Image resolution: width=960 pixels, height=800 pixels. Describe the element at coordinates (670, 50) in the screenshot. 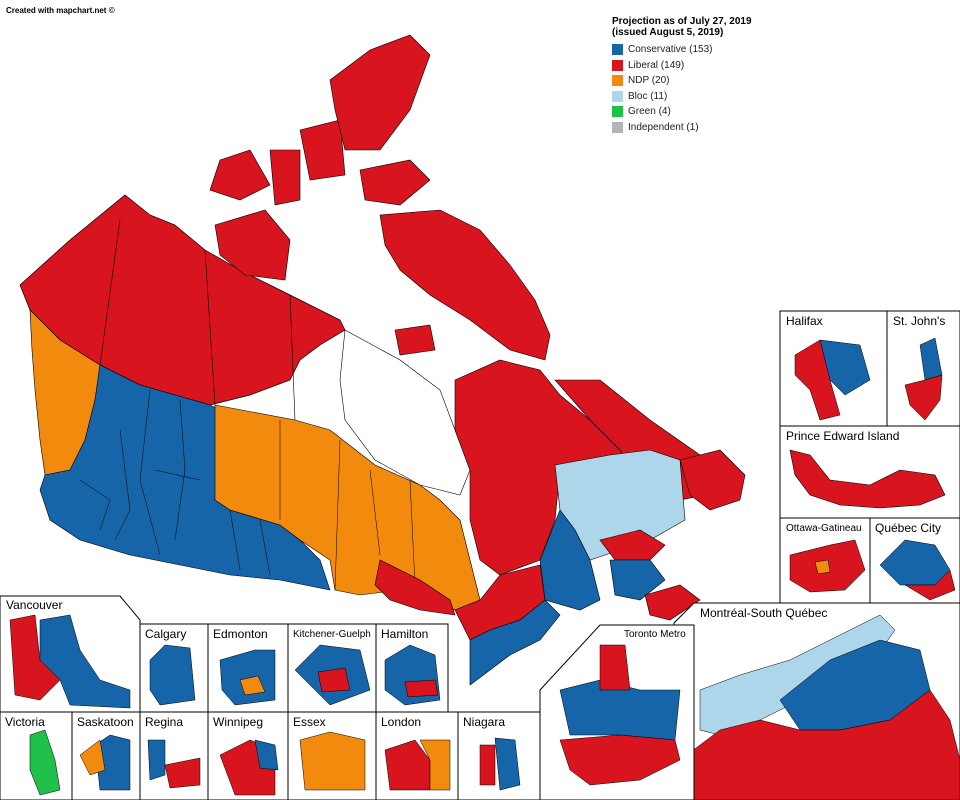

I see `legend-label: Conservative (153)` at that location.